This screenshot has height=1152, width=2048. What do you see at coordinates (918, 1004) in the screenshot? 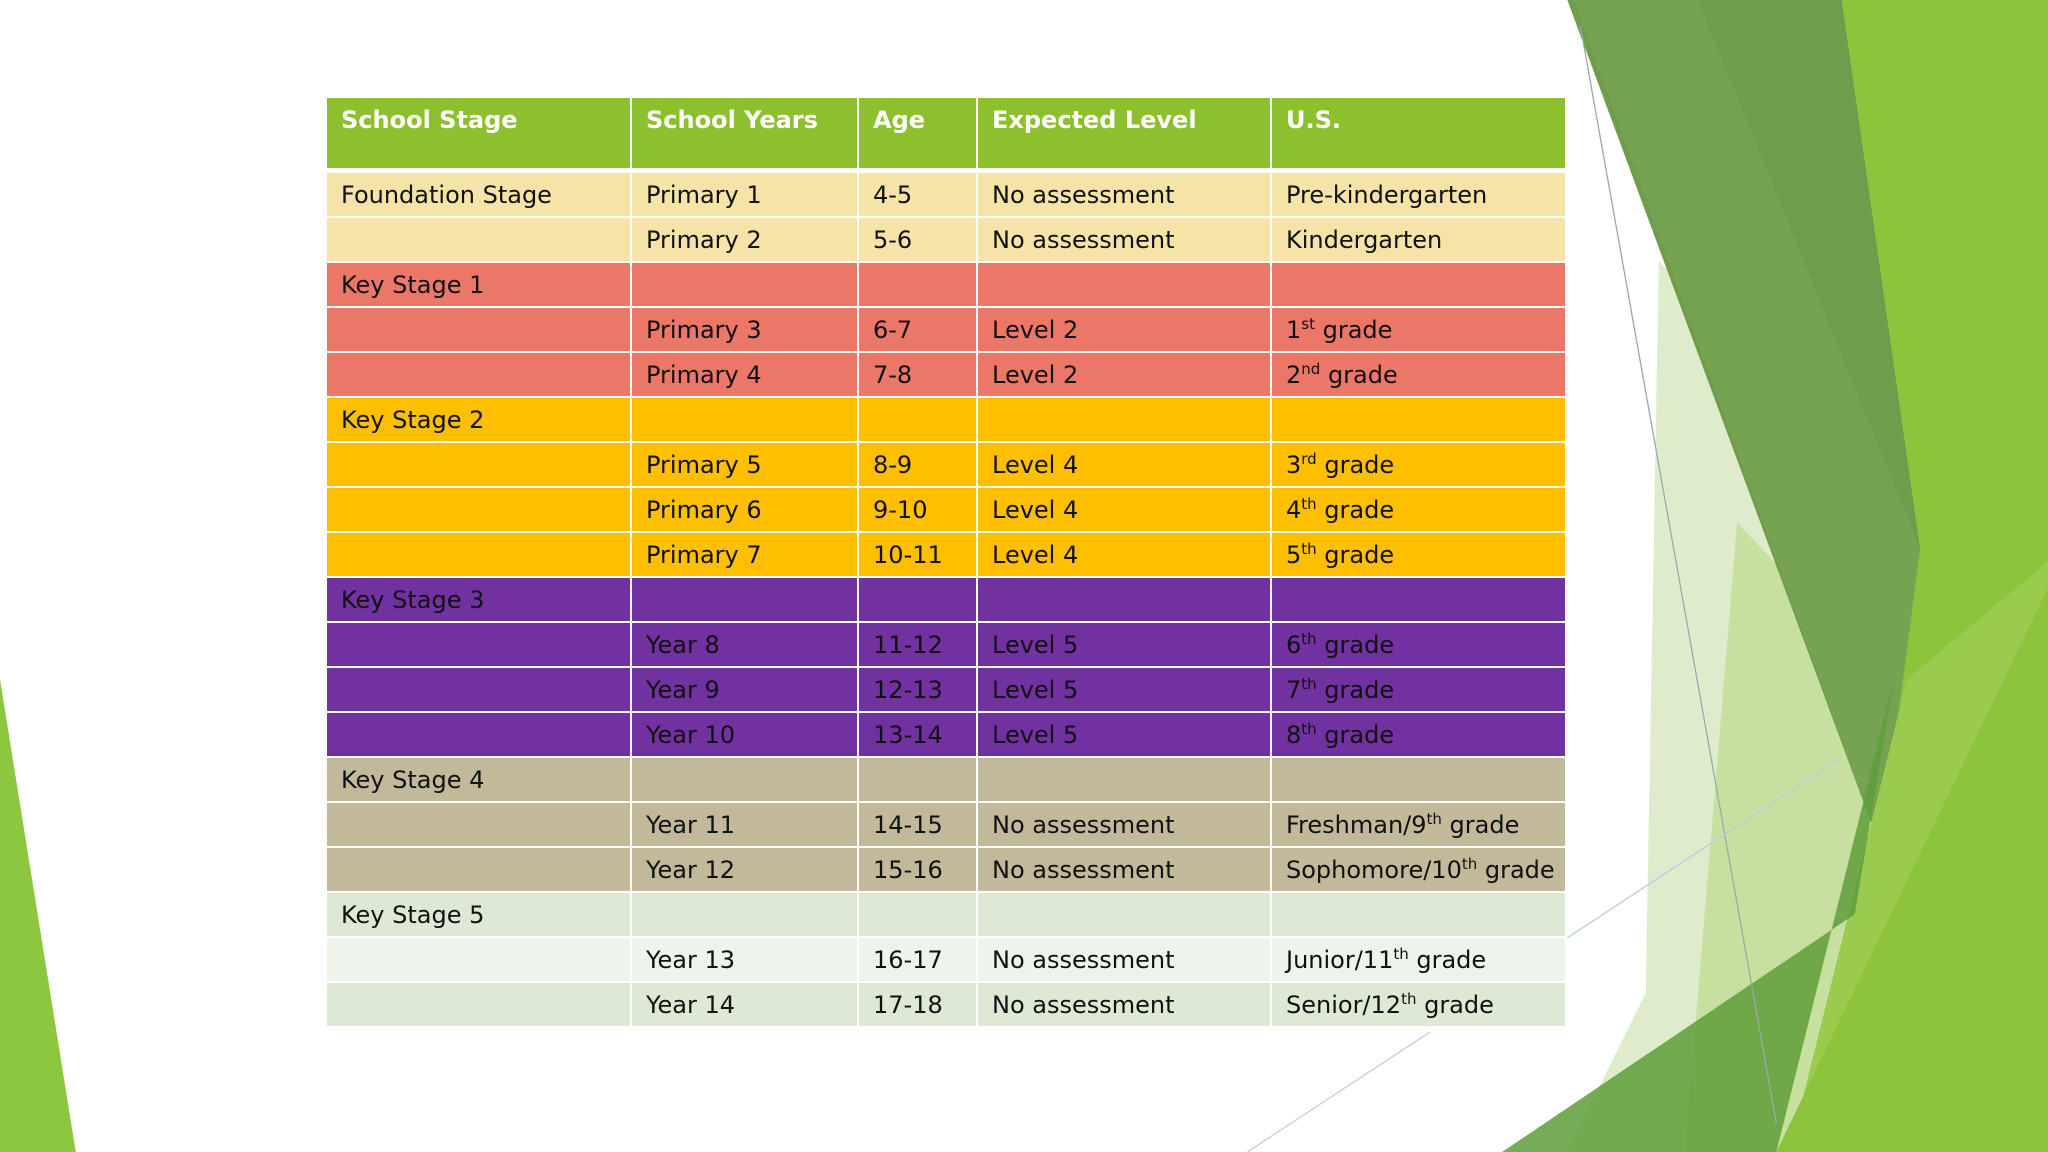
I see `table-cell: 17-18` at bounding box center [918, 1004].